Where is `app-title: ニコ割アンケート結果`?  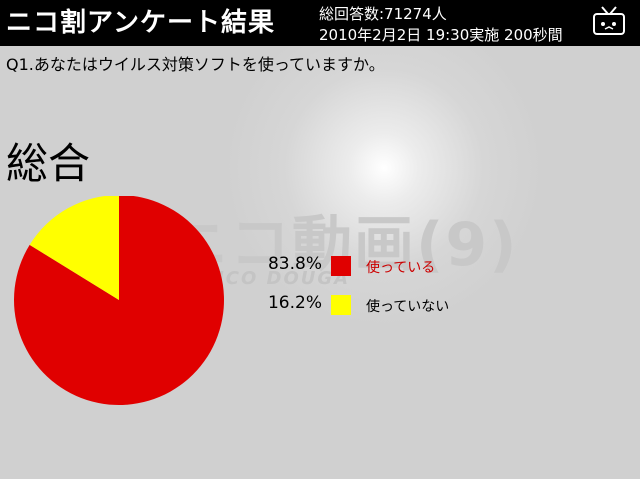 app-title: ニコ割アンケート結果 is located at coordinates (140, 23).